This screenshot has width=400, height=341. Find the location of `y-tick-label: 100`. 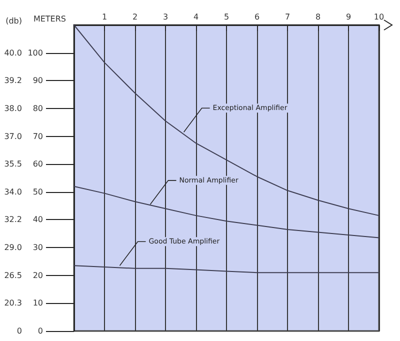

y-tick-label: 100 is located at coordinates (35, 53).